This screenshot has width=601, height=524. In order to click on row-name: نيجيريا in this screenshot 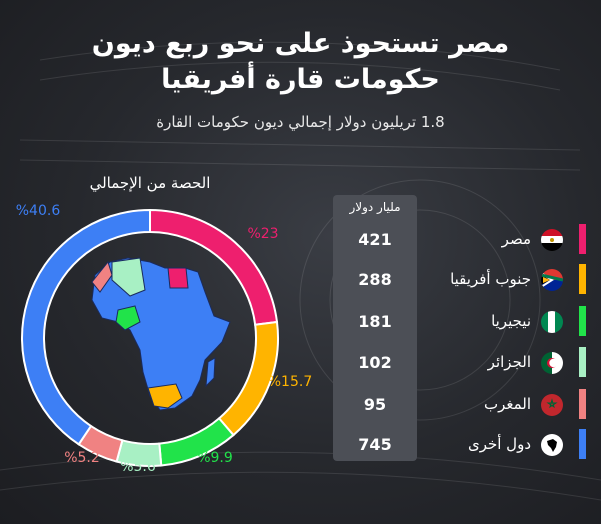, I will do `click(511, 321)`.